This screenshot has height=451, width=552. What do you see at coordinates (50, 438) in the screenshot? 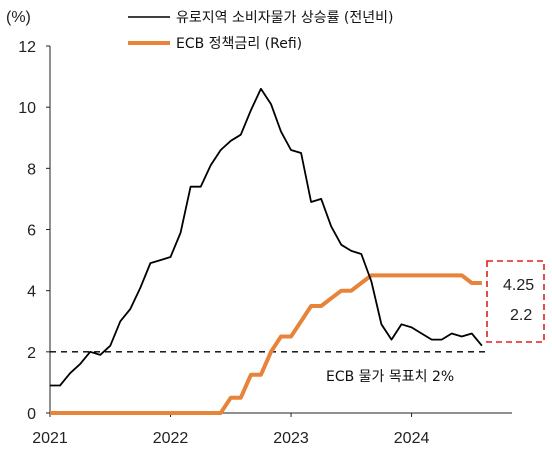
I see `x-tick-label: 2021` at bounding box center [50, 438].